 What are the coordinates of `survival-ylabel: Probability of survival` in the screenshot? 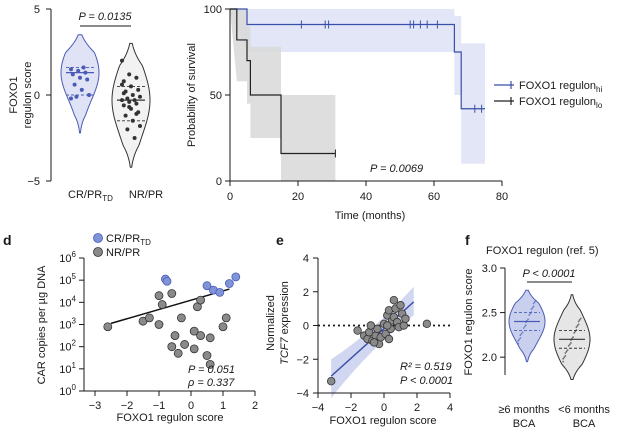 It's located at (192, 95).